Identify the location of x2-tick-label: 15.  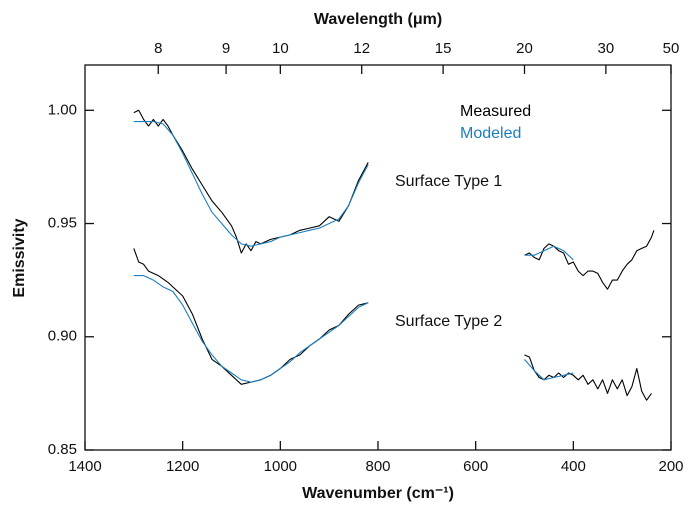
(443, 48).